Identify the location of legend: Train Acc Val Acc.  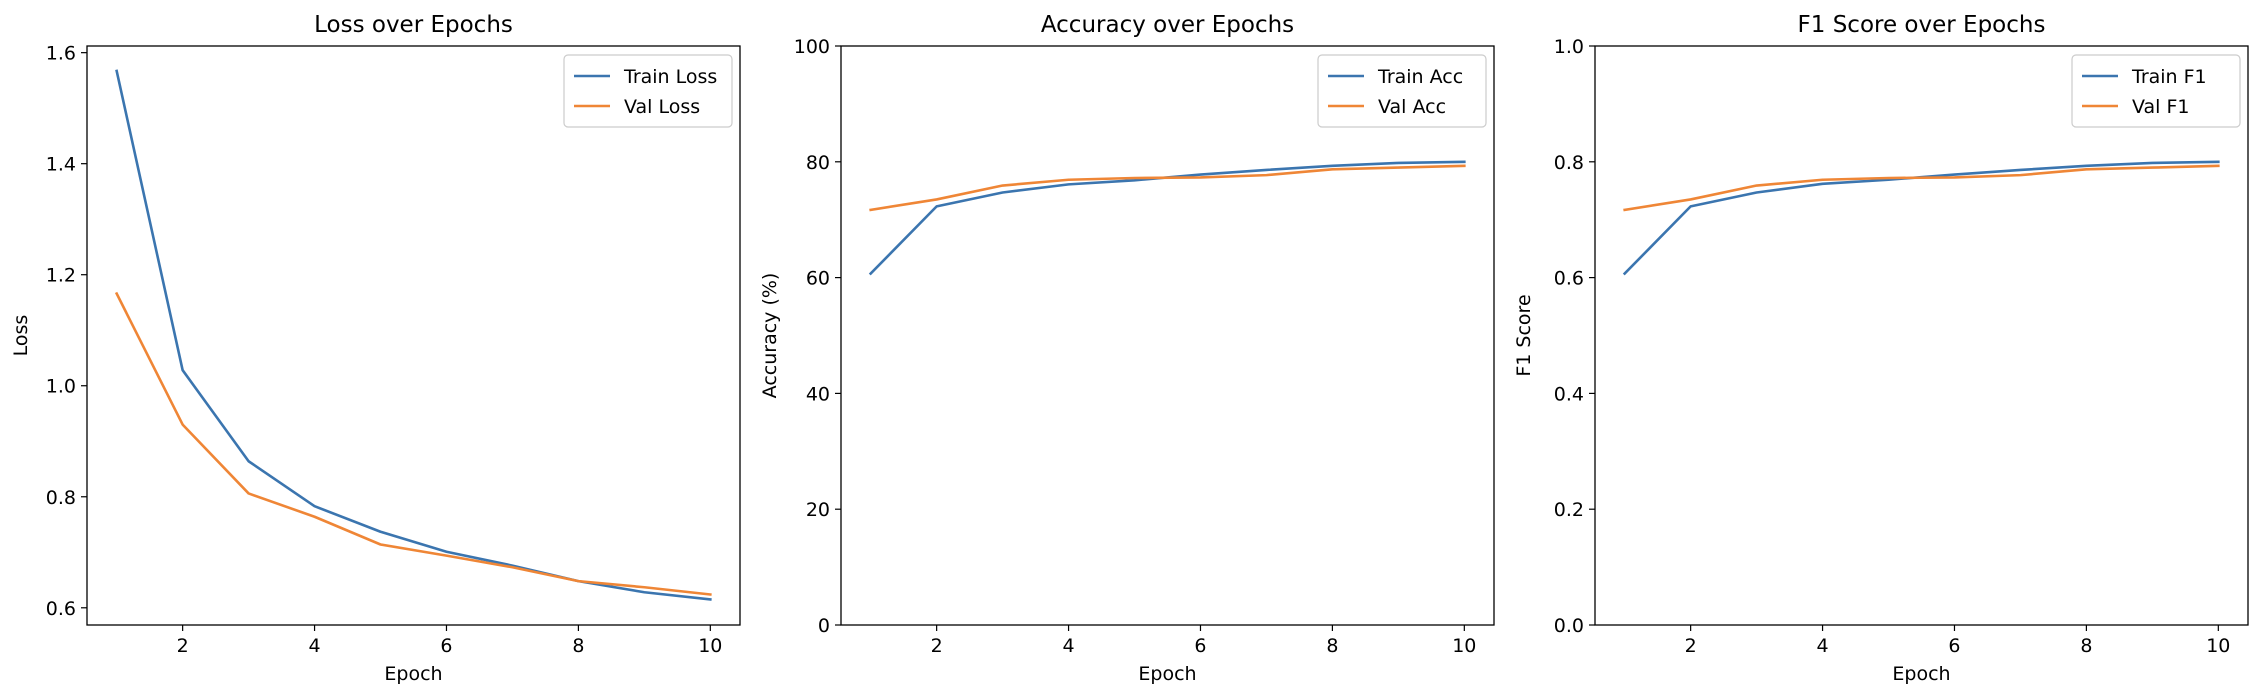
(1402, 91).